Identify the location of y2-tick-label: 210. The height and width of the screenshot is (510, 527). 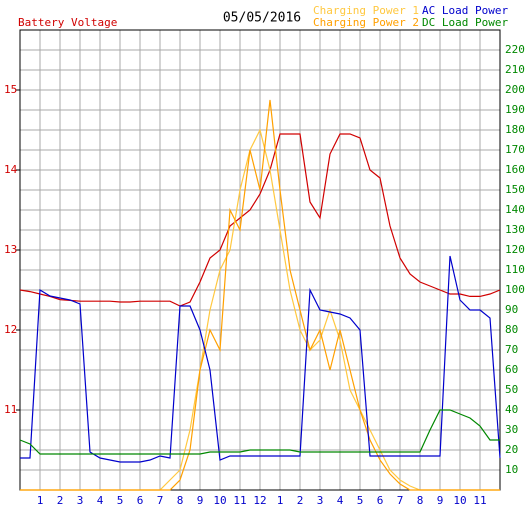
(515, 69).